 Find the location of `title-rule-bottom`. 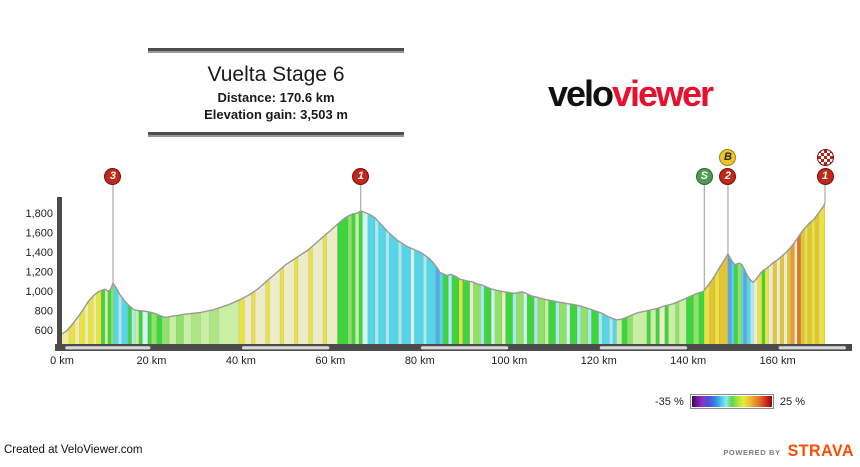

title-rule-bottom is located at coordinates (276, 134).